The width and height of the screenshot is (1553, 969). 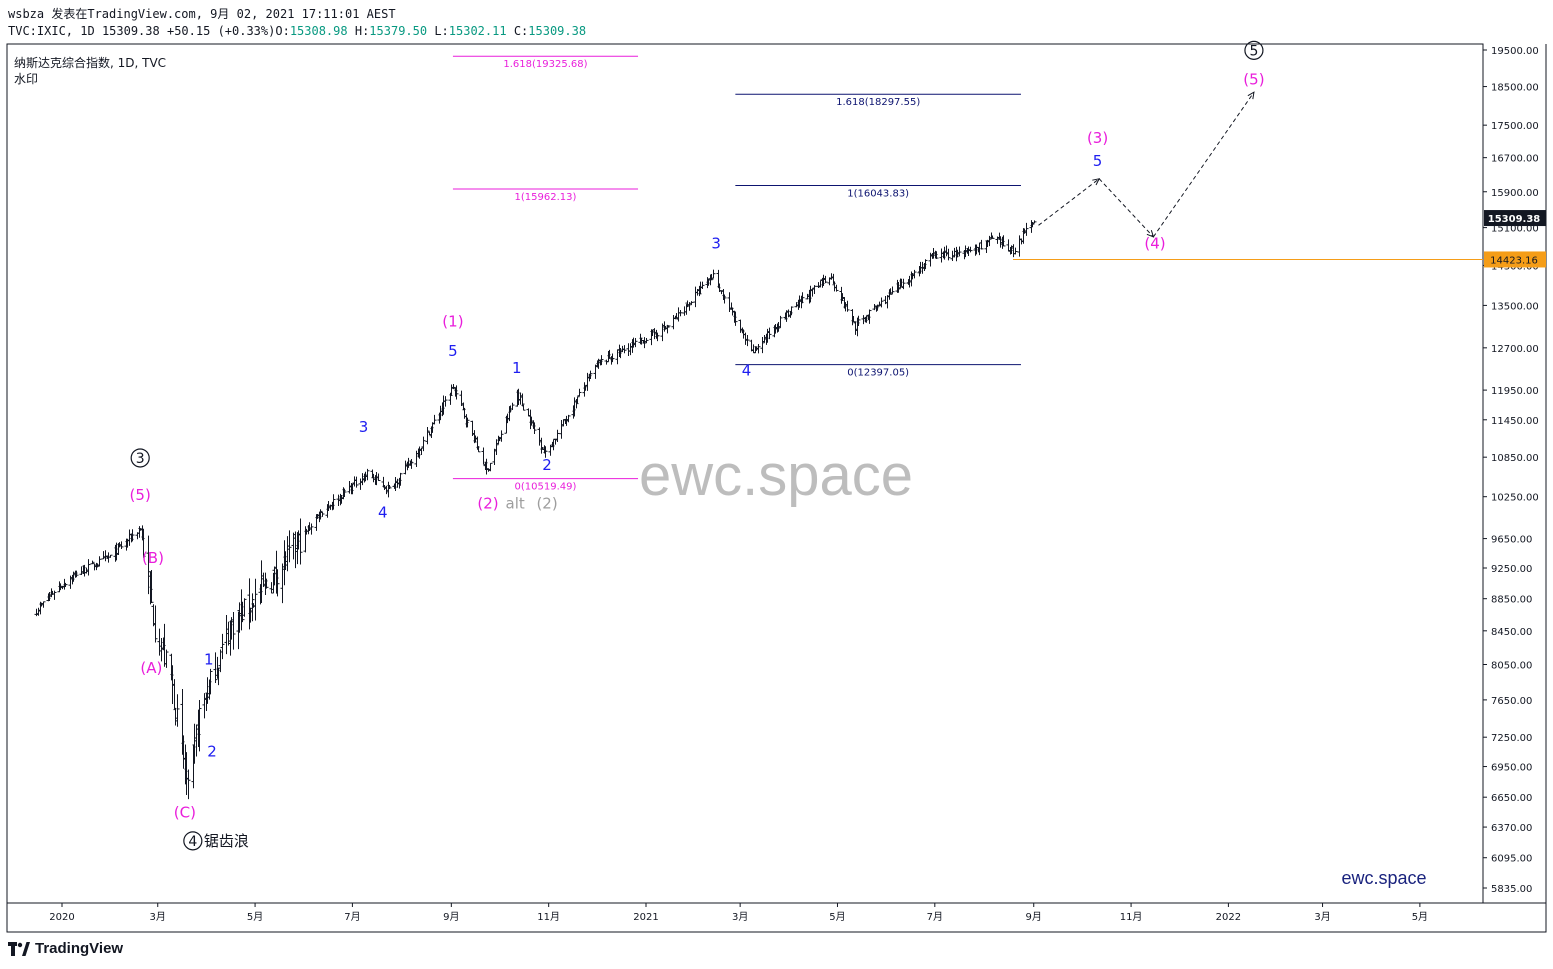 I want to click on close-value: 15309.38, so click(x=557, y=31).